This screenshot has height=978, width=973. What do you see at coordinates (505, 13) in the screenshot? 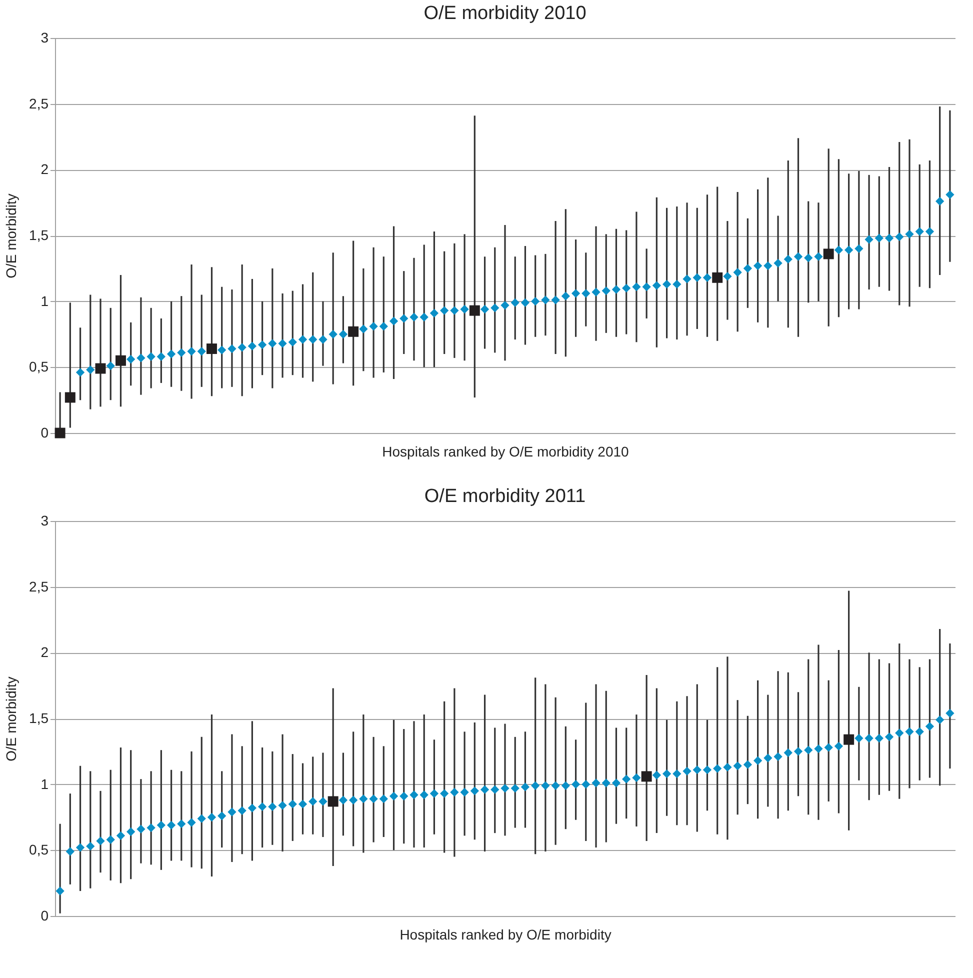
I see `chart-title: O/E morbidity 2010` at bounding box center [505, 13].